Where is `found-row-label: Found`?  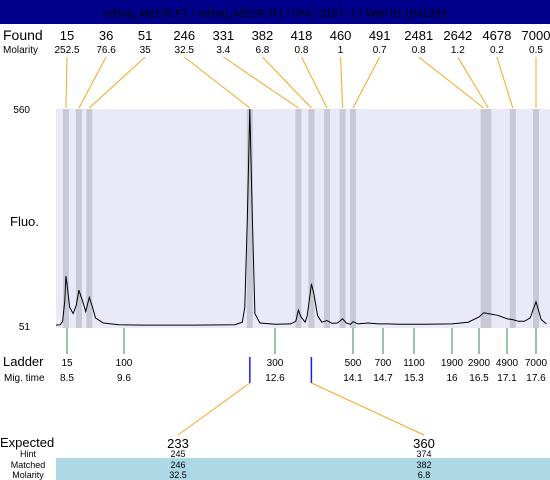
found-row-label: Found is located at coordinates (23, 35).